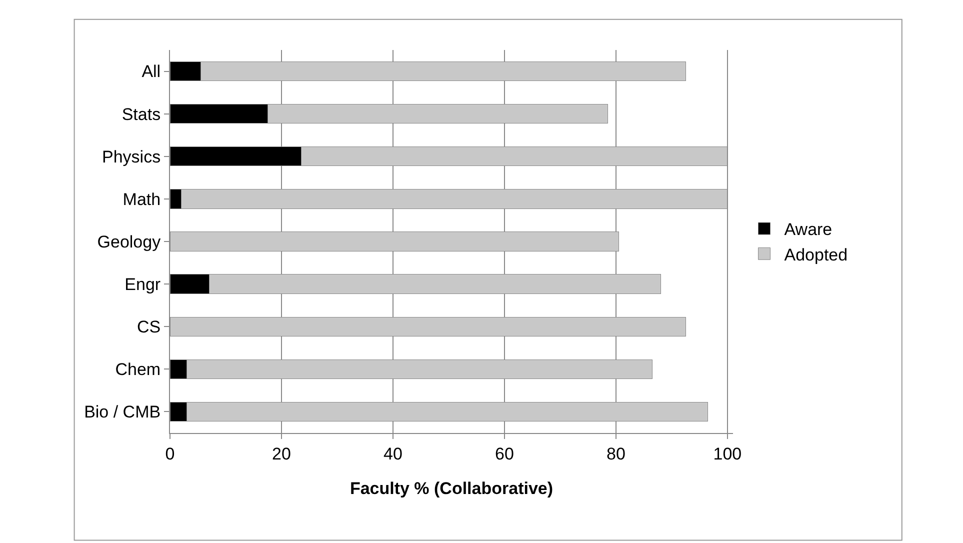 The height and width of the screenshot is (543, 963). What do you see at coordinates (122, 412) in the screenshot?
I see `y-tick-label: Bio / CMB` at bounding box center [122, 412].